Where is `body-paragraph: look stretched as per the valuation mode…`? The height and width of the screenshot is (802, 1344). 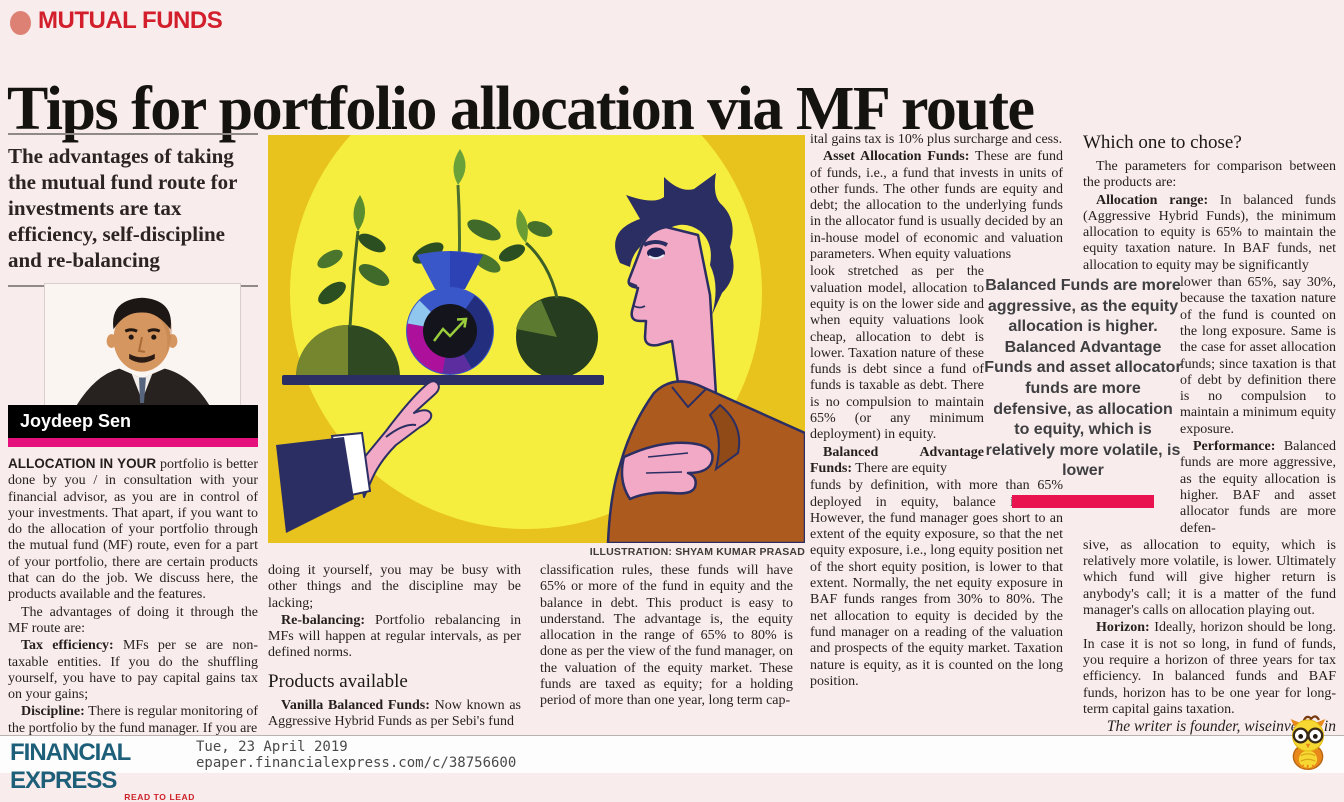
body-paragraph: look stretched as per the valuation mode… is located at coordinates (897, 353).